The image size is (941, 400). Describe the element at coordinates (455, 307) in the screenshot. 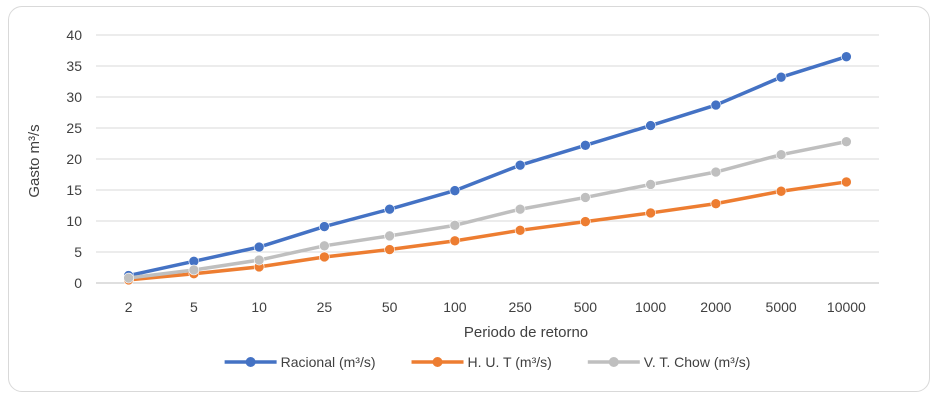

I see `x-tick-label: 100` at that location.